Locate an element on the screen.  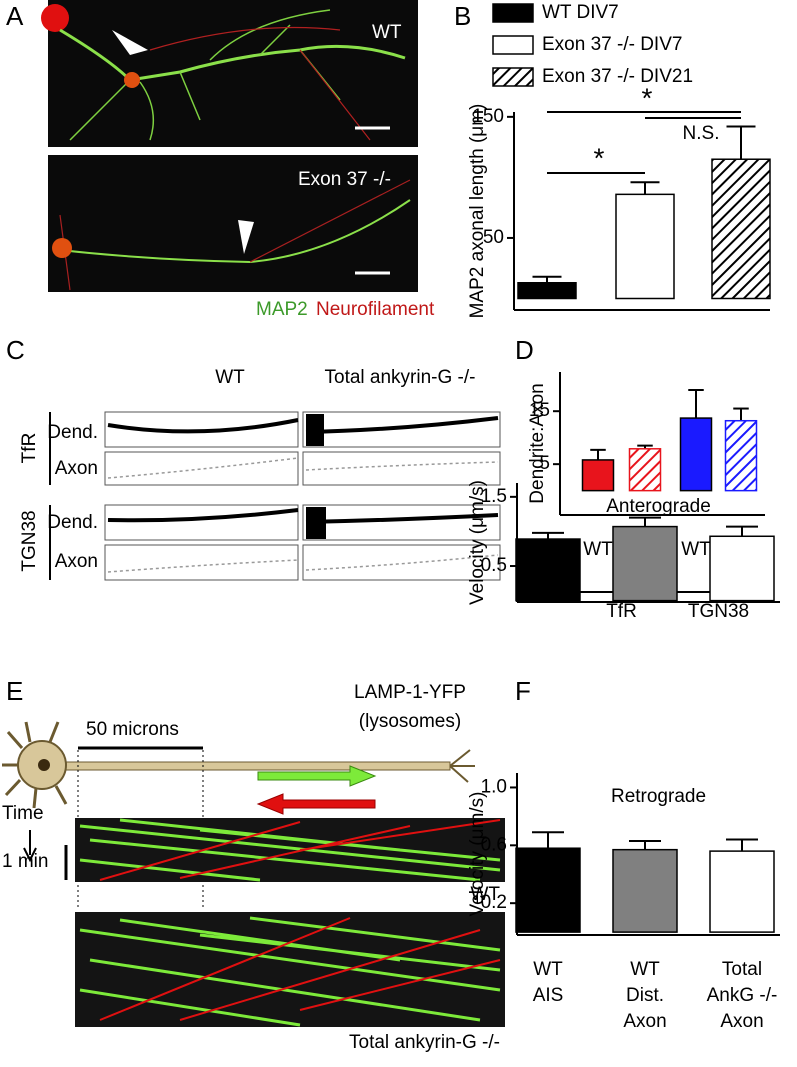
column-label: Total ankyrin-G -/- is located at coordinates (400, 377).